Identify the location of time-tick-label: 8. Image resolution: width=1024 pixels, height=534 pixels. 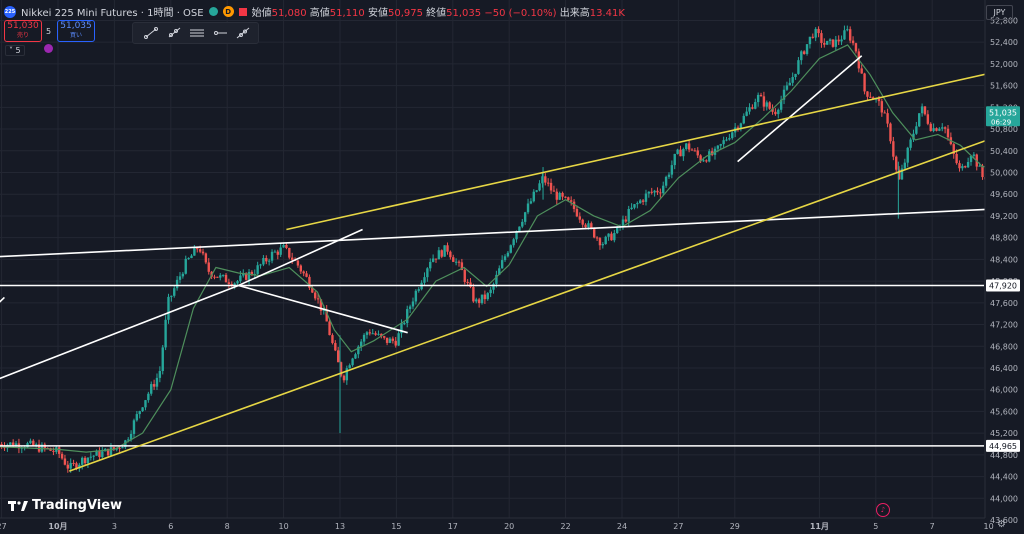
(227, 526).